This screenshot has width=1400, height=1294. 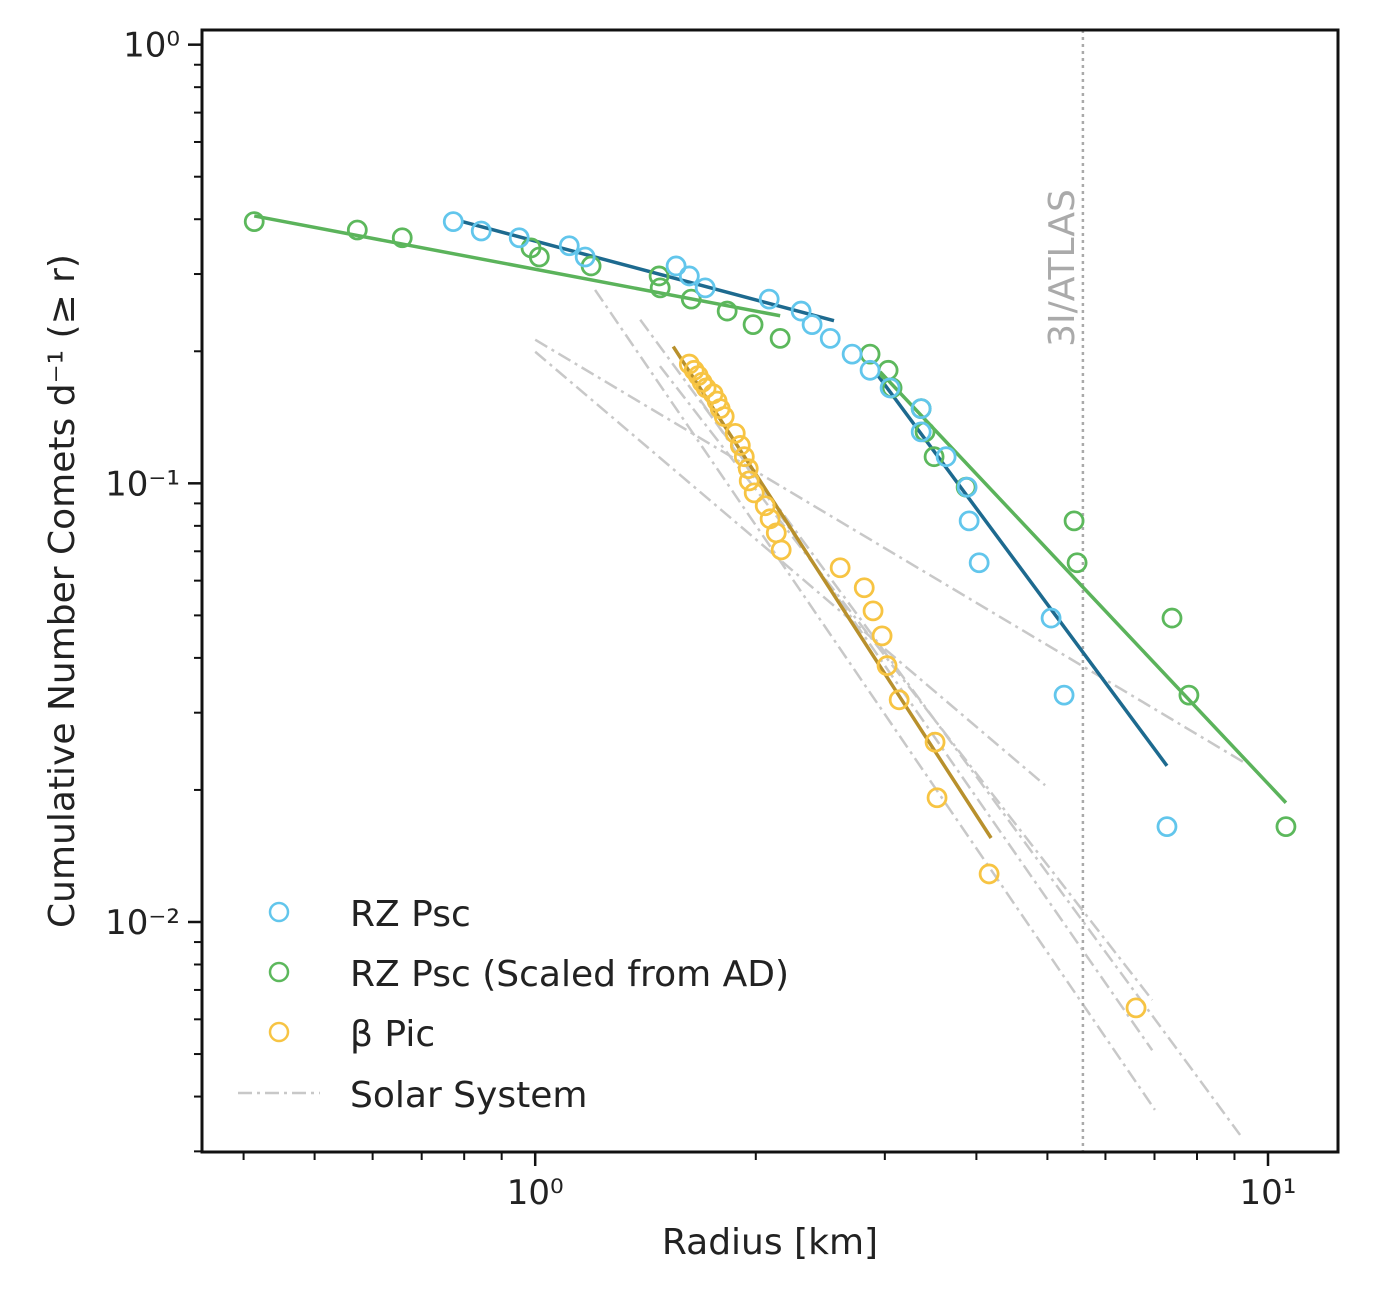 I want to click on legend-label-solar-system: Solar System, so click(x=468, y=1095).